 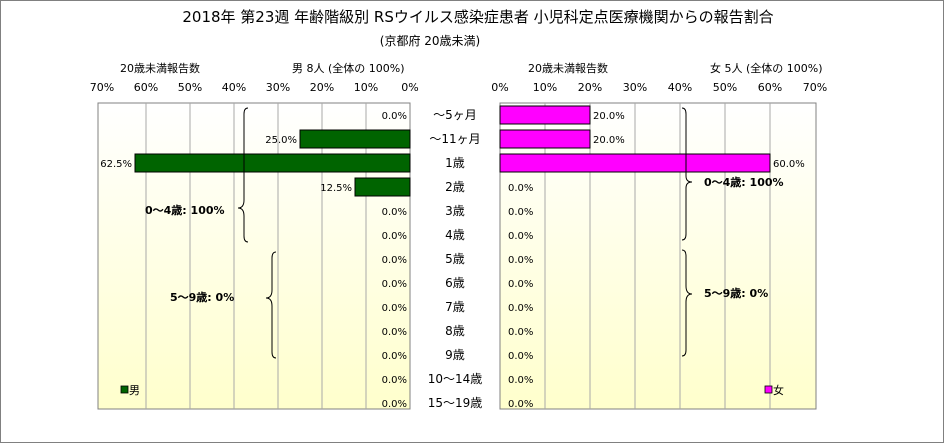 What do you see at coordinates (455, 211) in the screenshot?
I see `category-label: 3歳` at bounding box center [455, 211].